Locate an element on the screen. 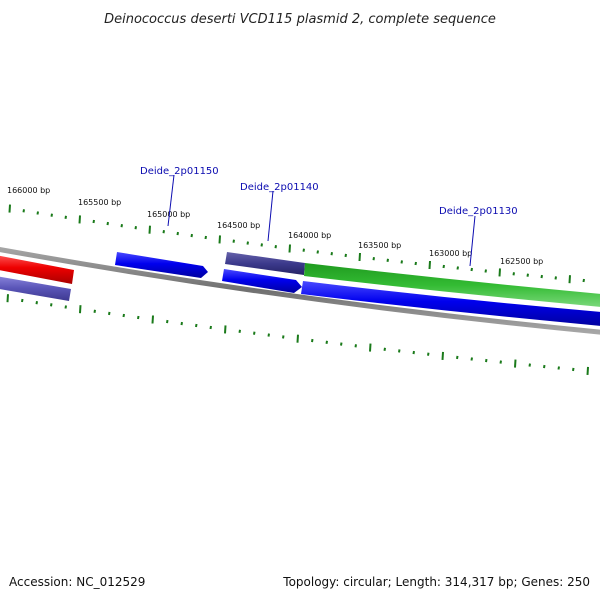  tick-label-164500: 164500 bp is located at coordinates (238, 225).